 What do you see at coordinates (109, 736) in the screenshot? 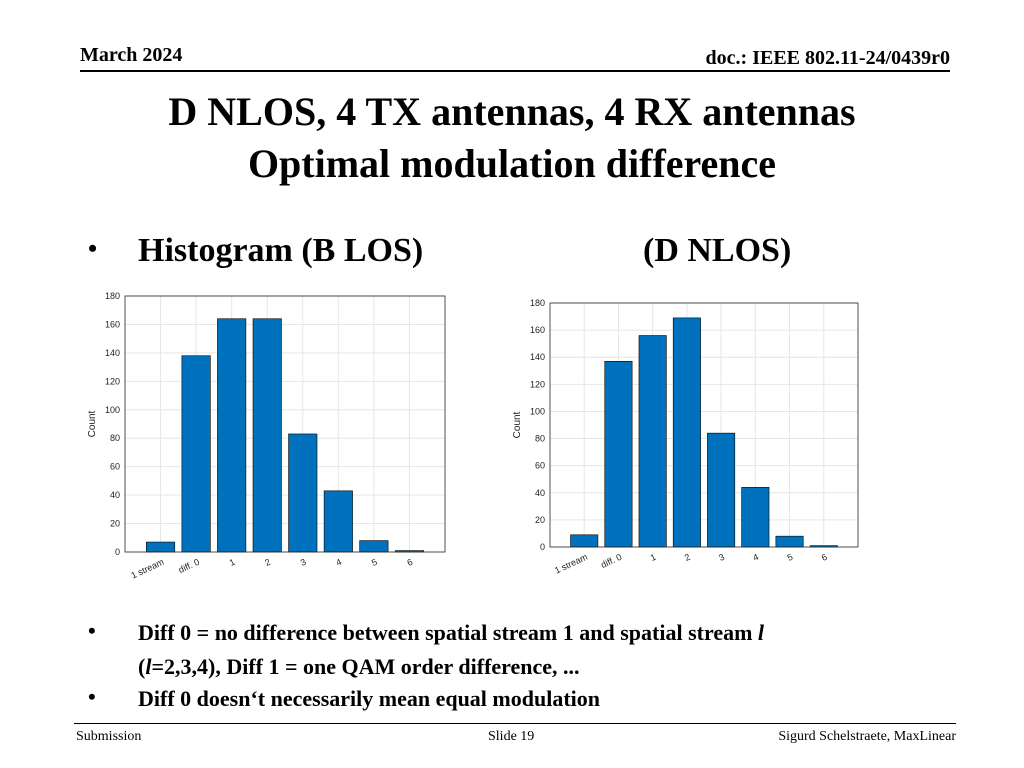
I see `footer-submission: Submission` at bounding box center [109, 736].